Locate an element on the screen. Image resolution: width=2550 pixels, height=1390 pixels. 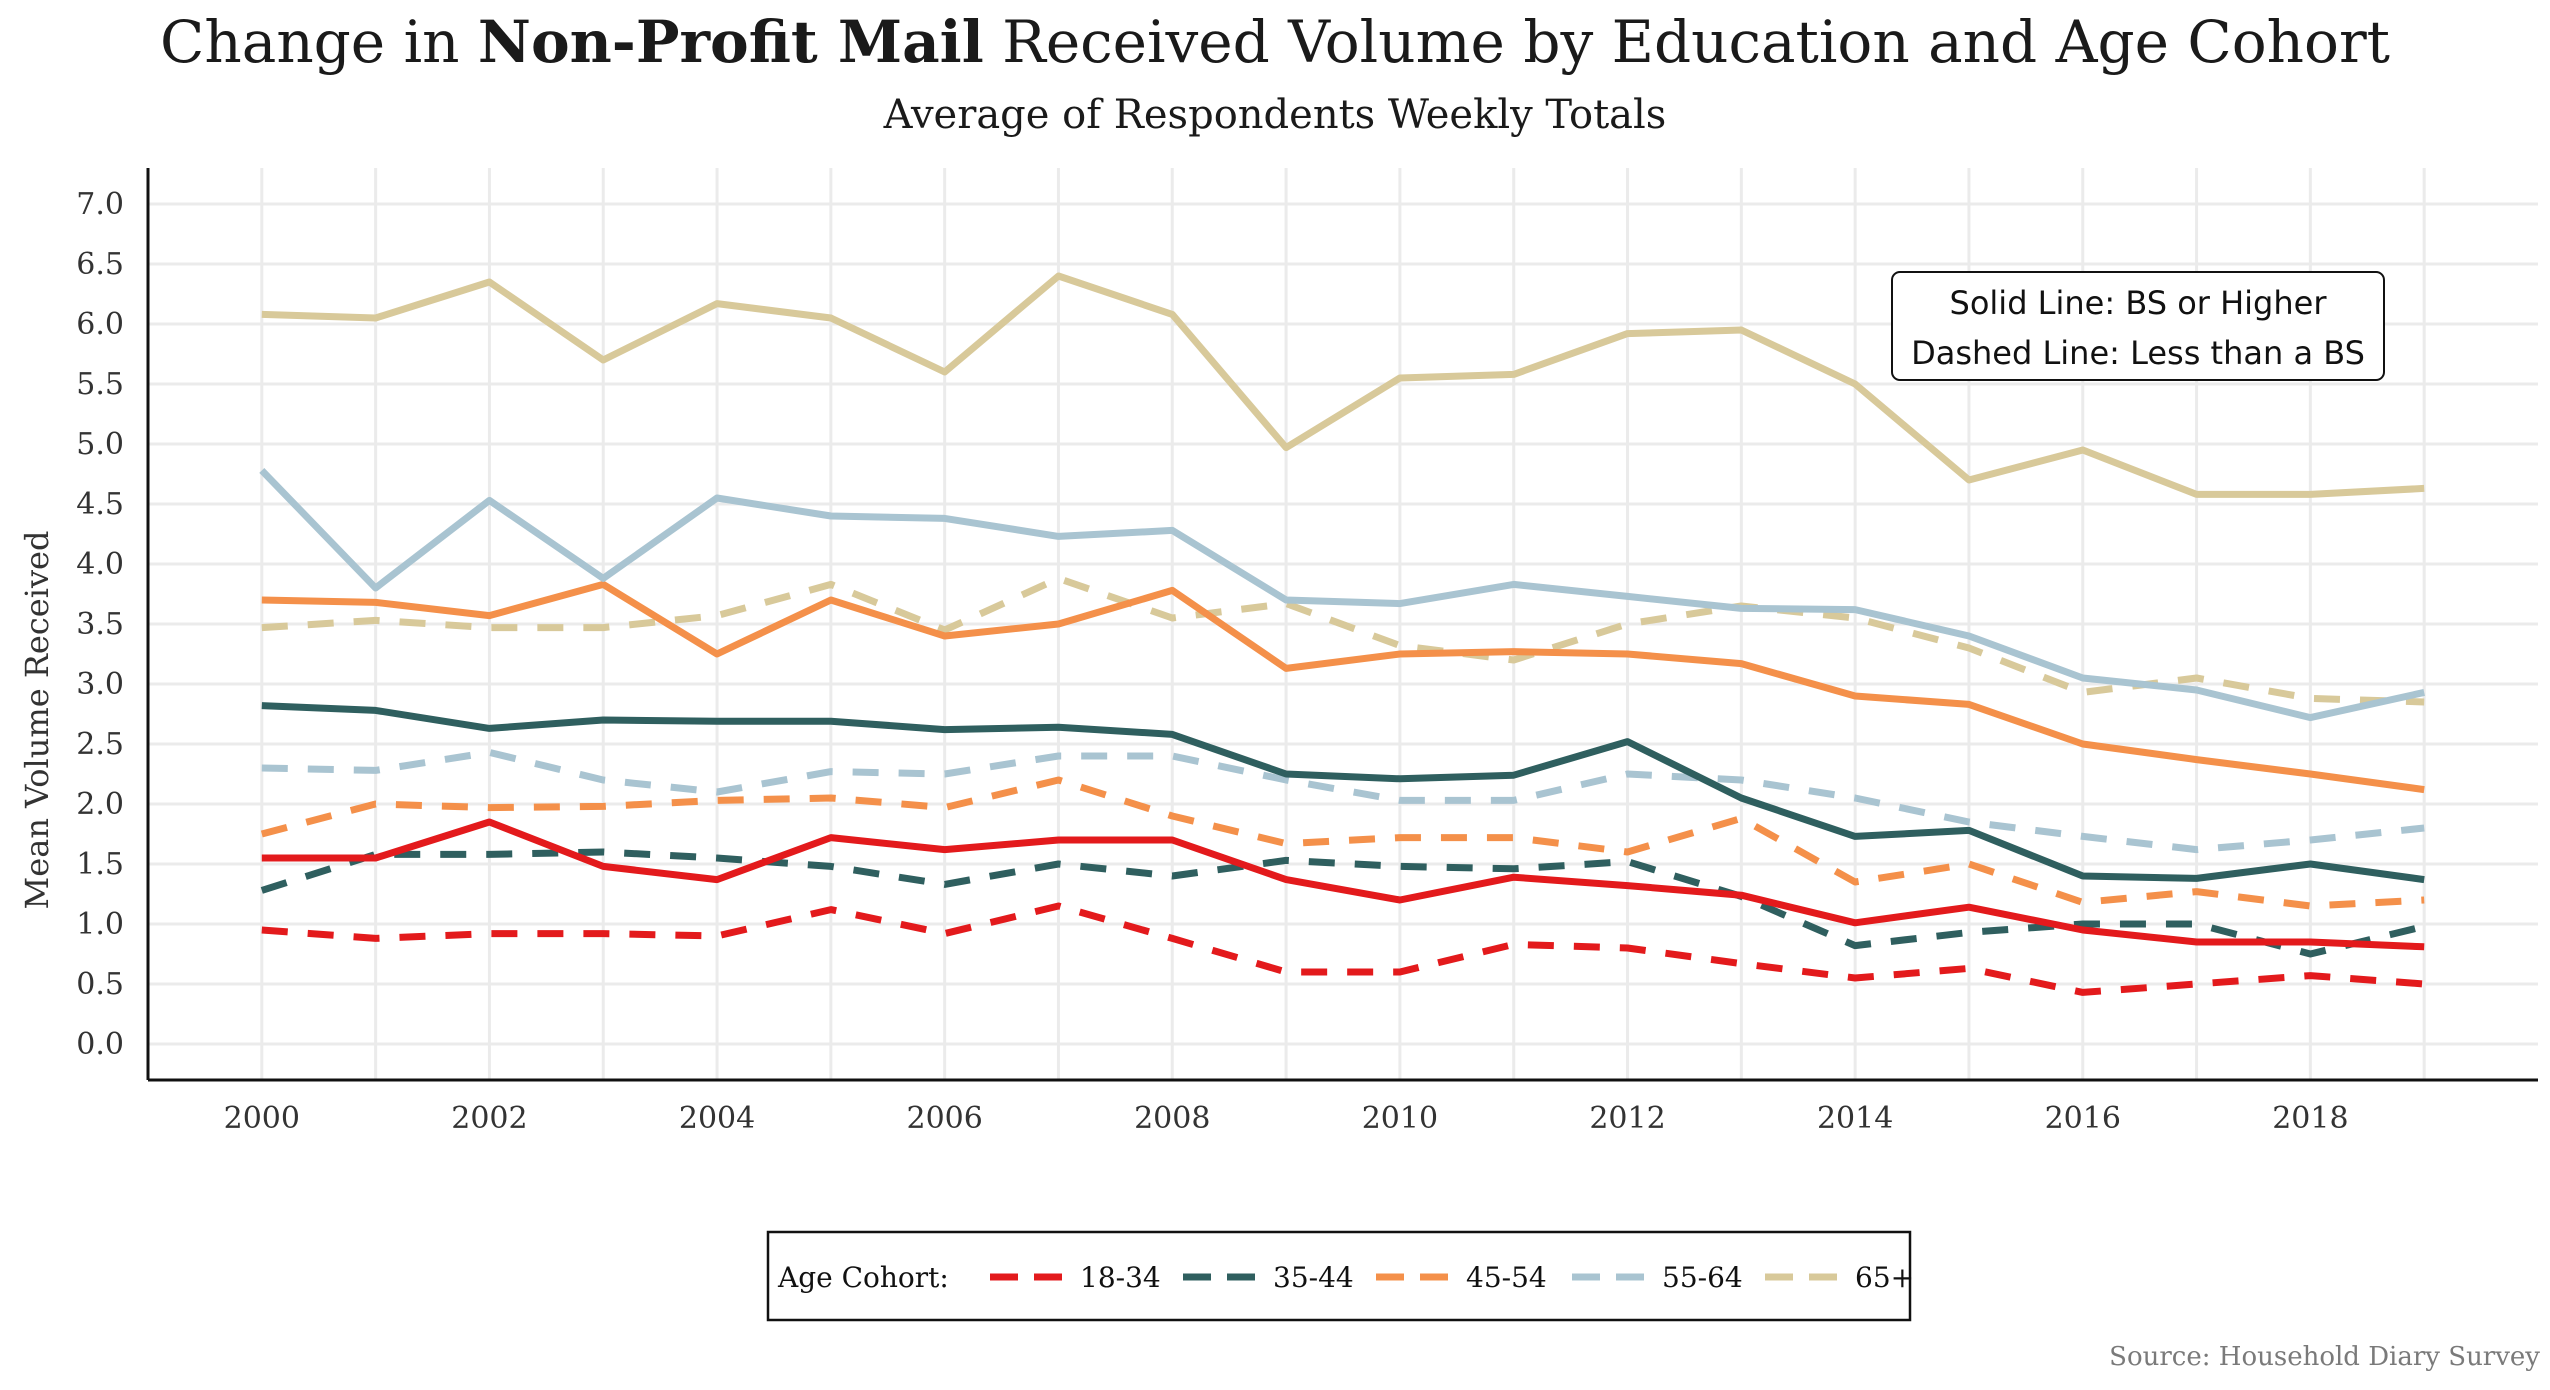
x-tick-label: 2004 is located at coordinates (717, 1118).